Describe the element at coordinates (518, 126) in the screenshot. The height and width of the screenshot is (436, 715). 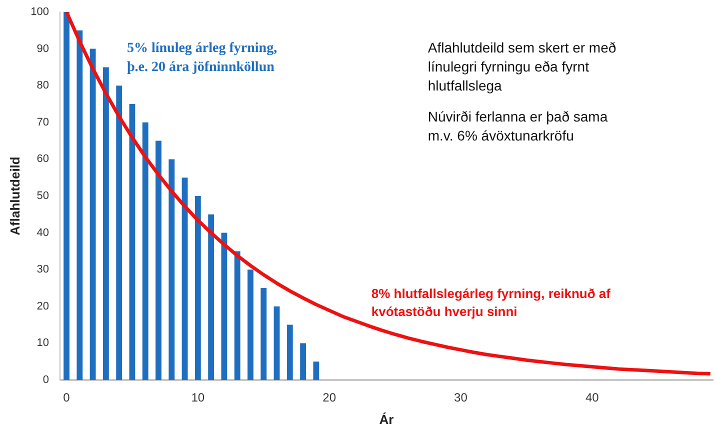
I see `annotation: Núvirði ferlanna er það sama m.v. 6% ávöxtunarkröfu` at that location.